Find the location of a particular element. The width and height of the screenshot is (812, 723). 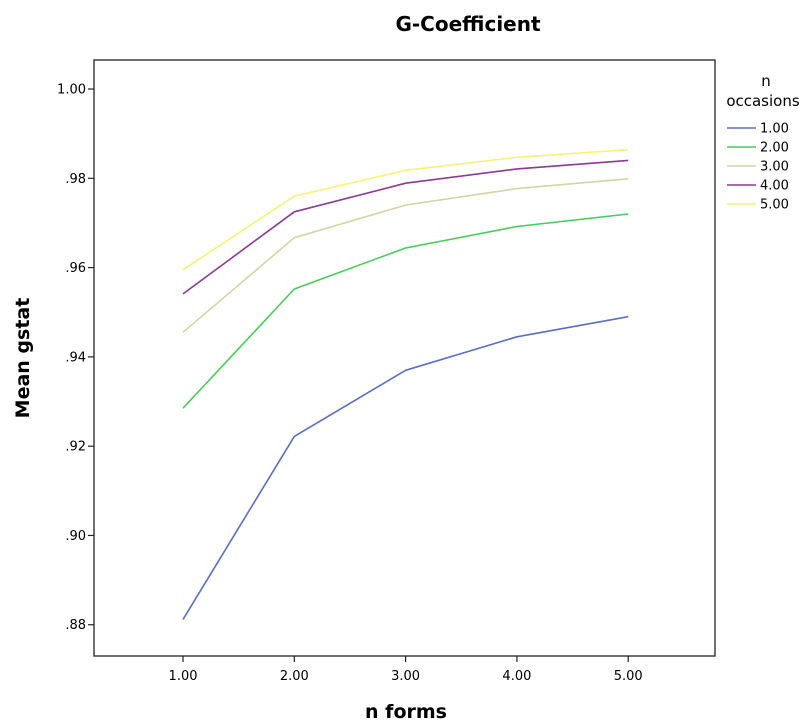

y-tick-label: .90 is located at coordinates (75, 536).